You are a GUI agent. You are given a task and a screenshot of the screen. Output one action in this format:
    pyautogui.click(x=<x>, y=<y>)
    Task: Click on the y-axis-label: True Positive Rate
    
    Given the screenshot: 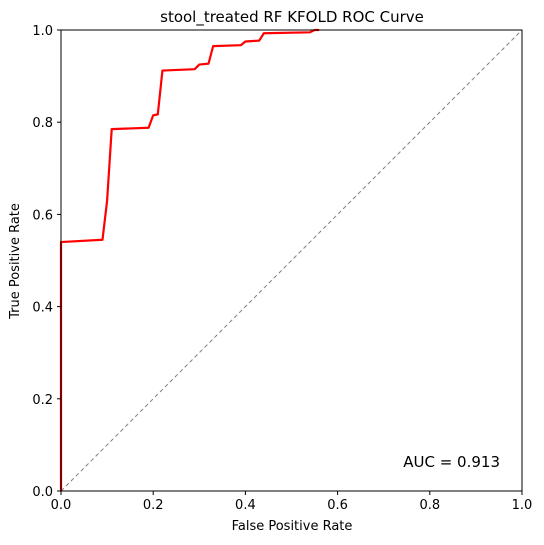 What is the action you would take?
    pyautogui.click(x=15, y=261)
    